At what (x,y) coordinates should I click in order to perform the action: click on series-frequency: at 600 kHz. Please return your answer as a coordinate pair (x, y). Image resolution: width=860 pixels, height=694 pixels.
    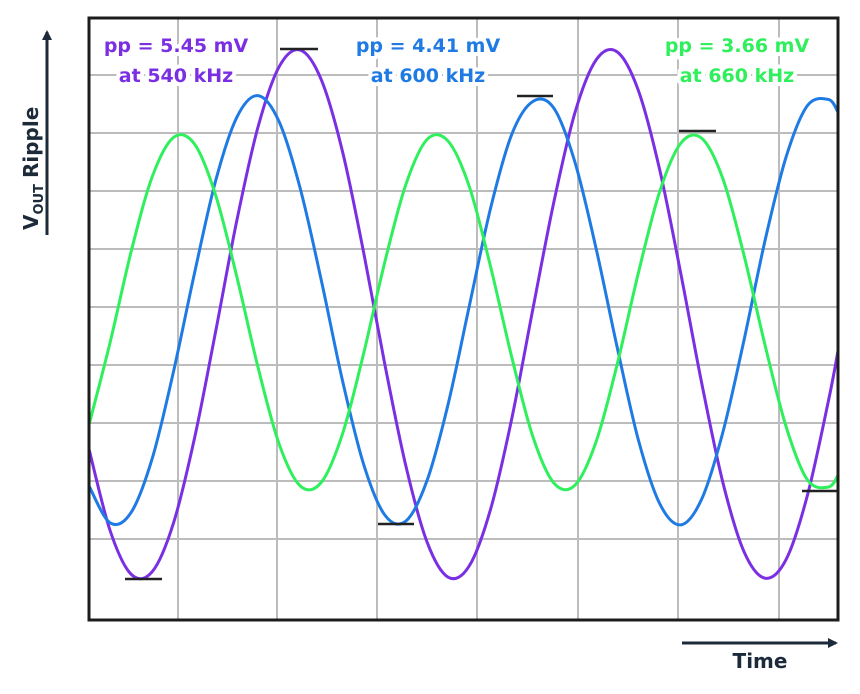
    Looking at the image, I should click on (428, 76).